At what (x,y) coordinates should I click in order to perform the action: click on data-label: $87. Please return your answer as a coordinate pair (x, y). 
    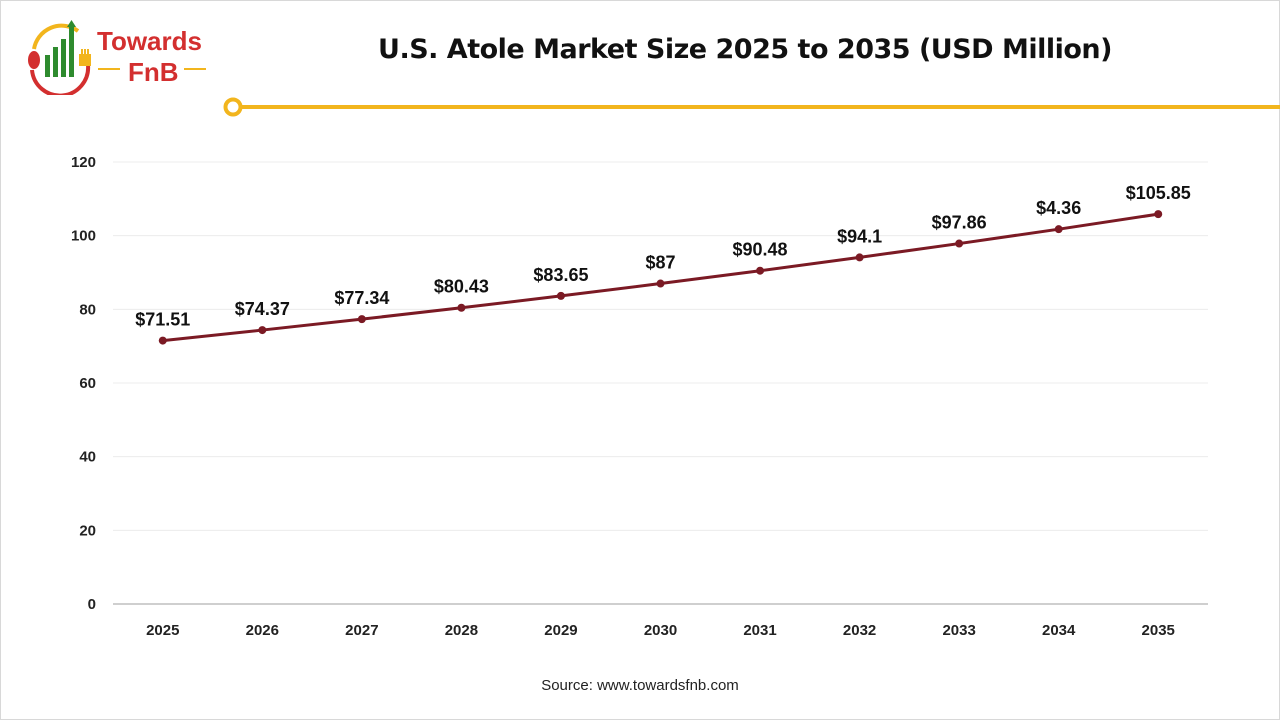
    Looking at the image, I should click on (660, 263).